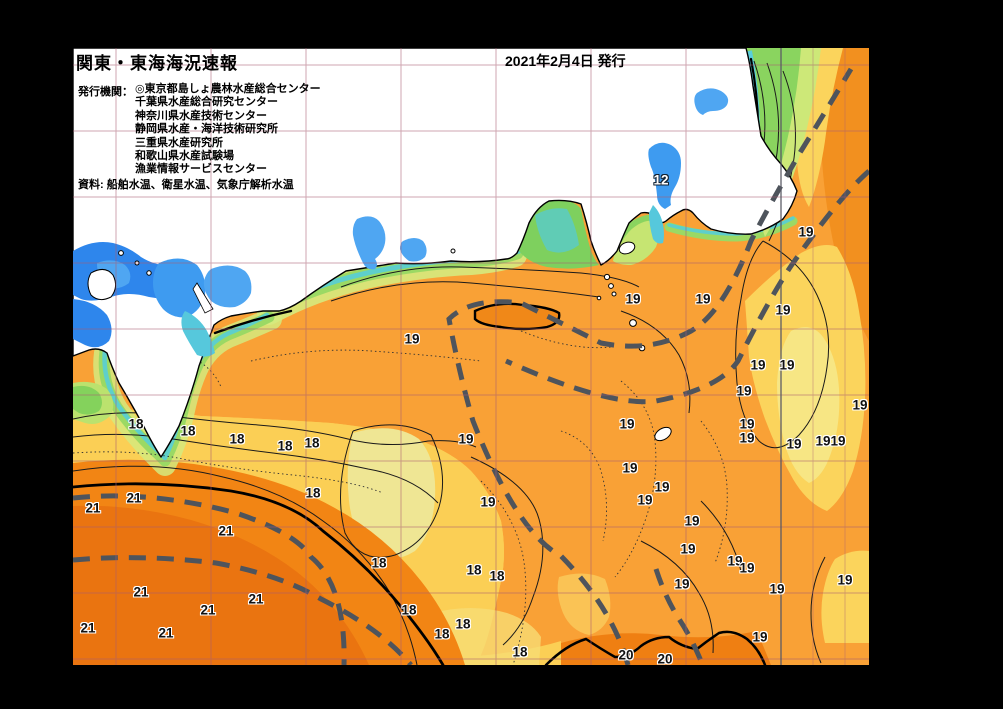 The width and height of the screenshot is (1003, 709). What do you see at coordinates (243, 610) in the screenshot?
I see `kuroshio-sw-line-b` at bounding box center [243, 610].